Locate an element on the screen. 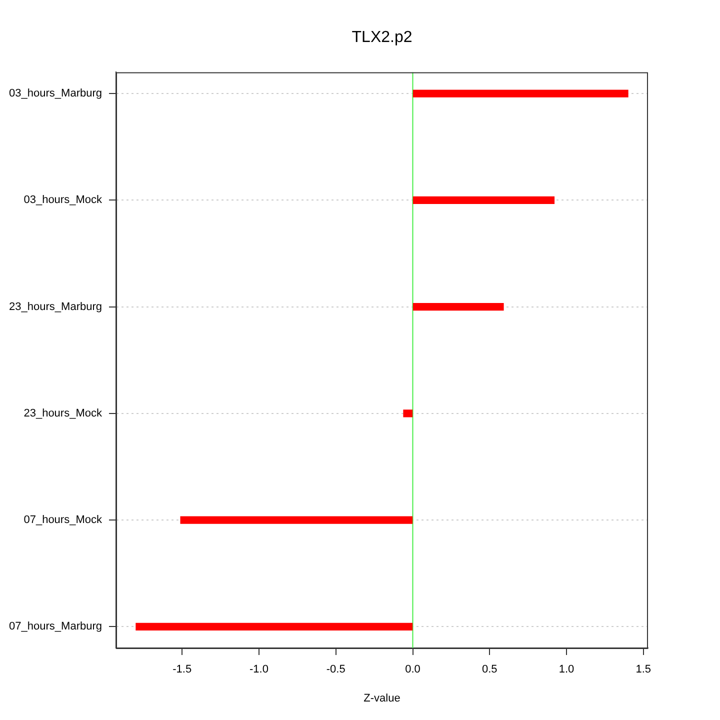 This screenshot has height=720, width=720. y-tick-label: 23_hours_Marburg is located at coordinates (55, 306).